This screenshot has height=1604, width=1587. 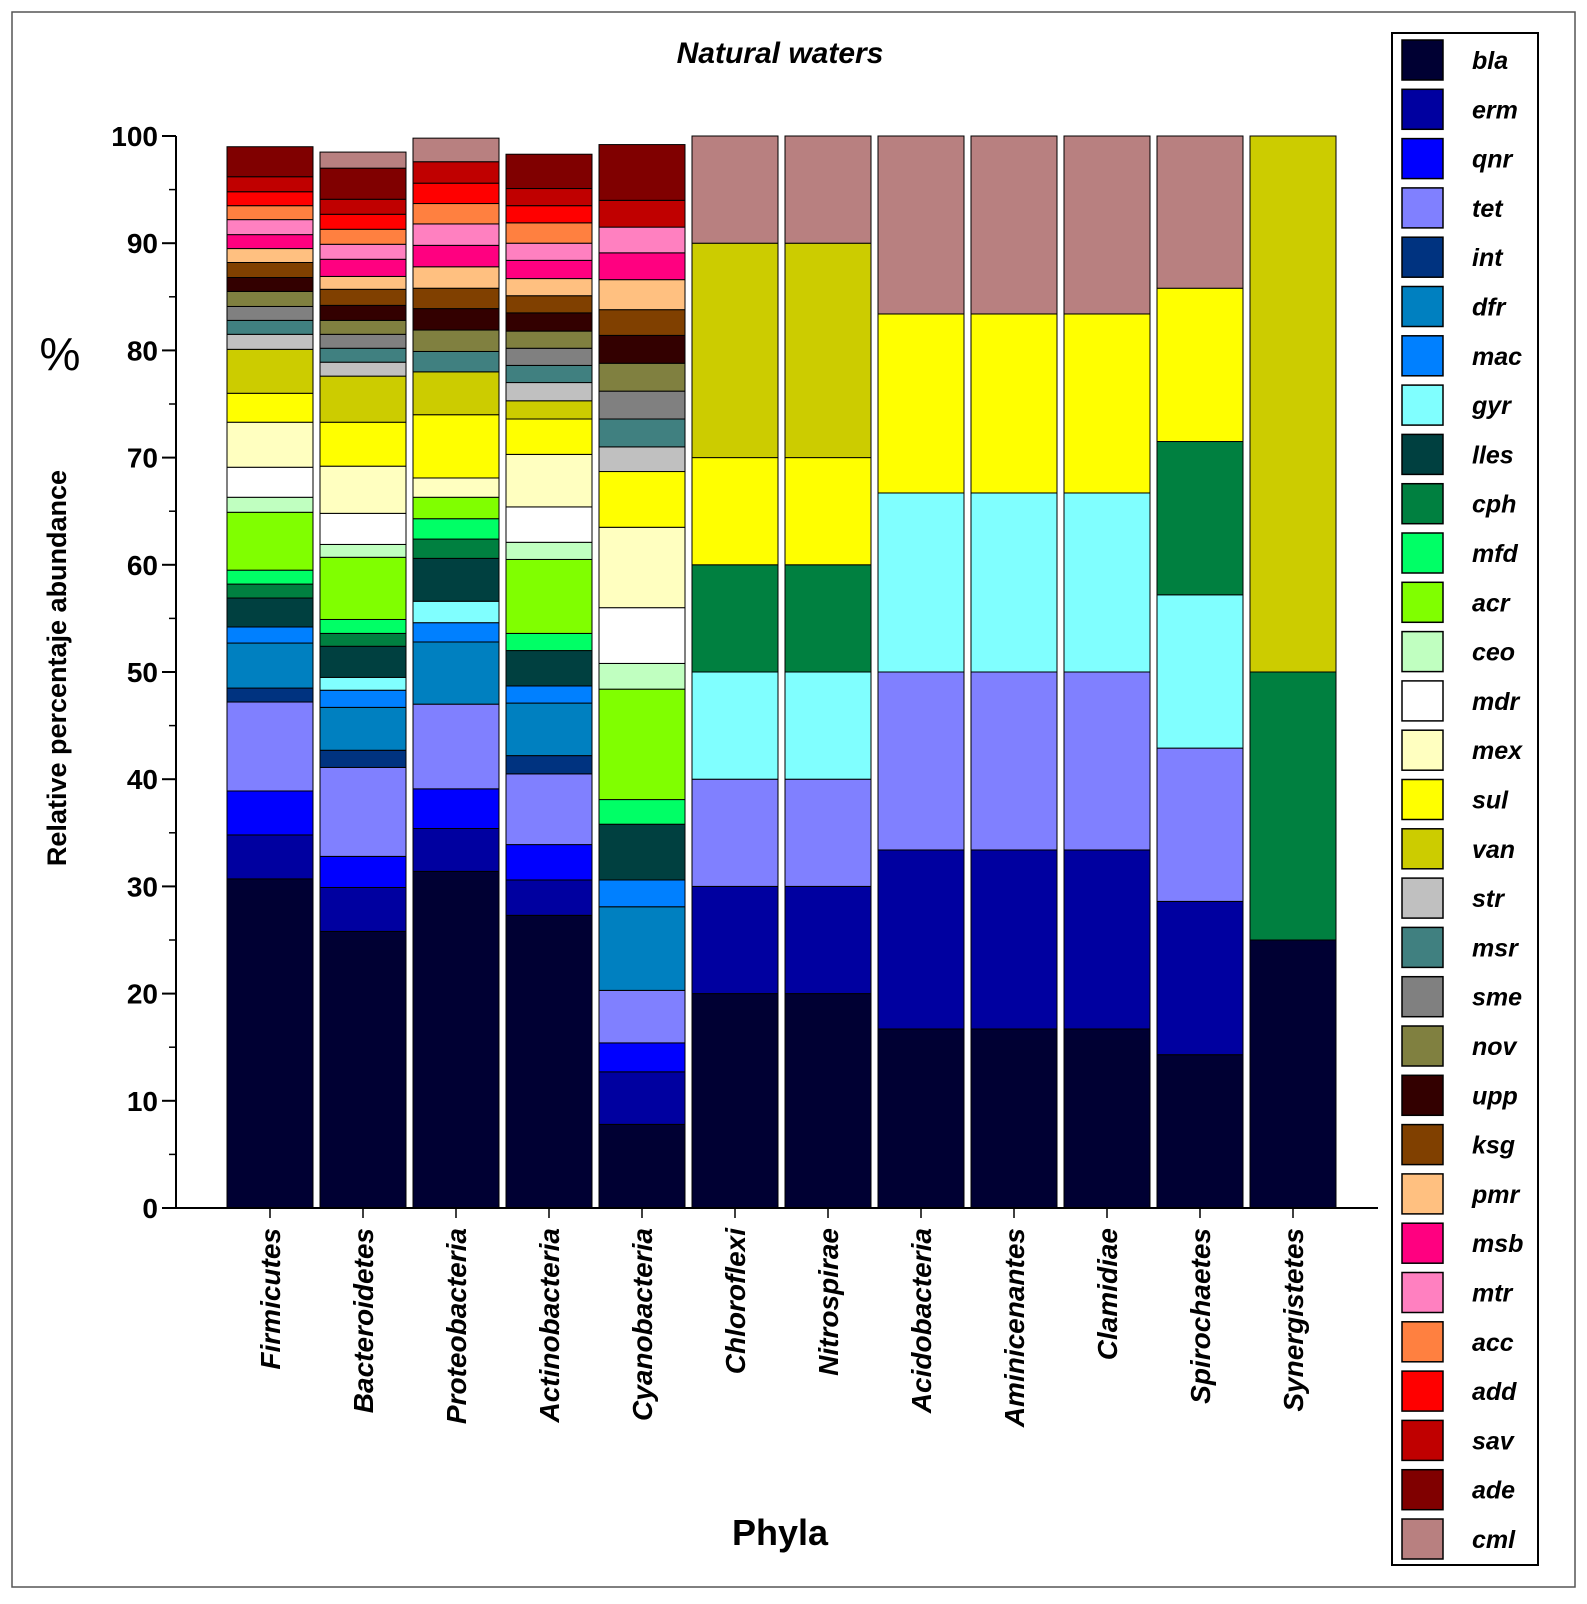 What do you see at coordinates (456, 632) in the screenshot?
I see `bar-segment-proteobacteria-mac` at bounding box center [456, 632].